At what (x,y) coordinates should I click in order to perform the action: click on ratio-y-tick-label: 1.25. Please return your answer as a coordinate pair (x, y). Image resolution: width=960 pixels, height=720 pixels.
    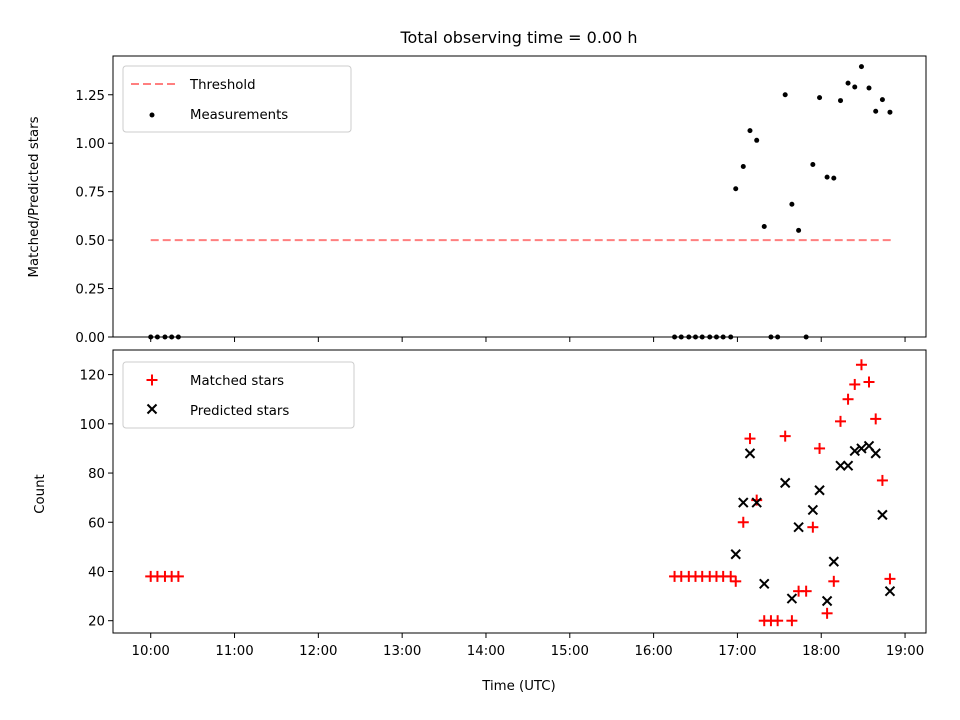
    Looking at the image, I should click on (90, 96).